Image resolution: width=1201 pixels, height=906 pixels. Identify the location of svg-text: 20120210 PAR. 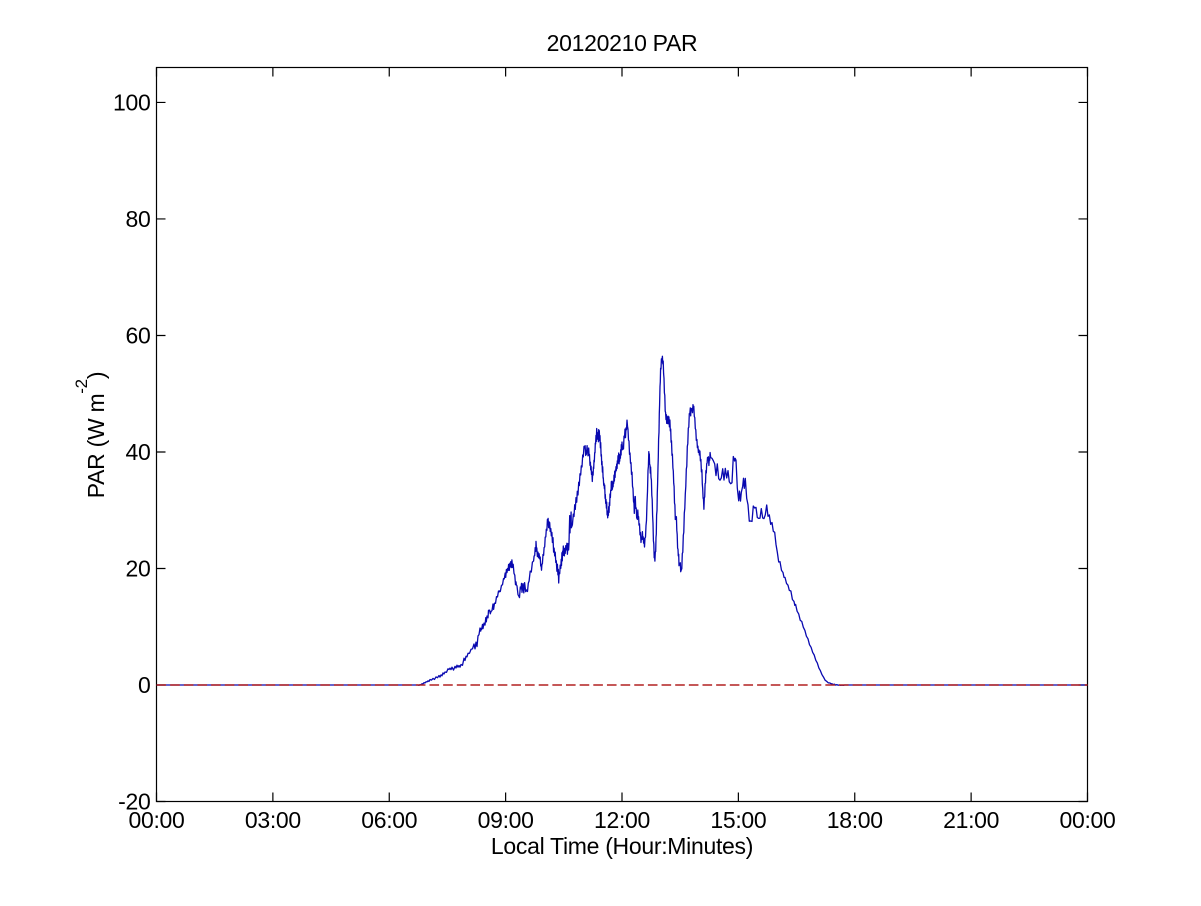
(622, 43).